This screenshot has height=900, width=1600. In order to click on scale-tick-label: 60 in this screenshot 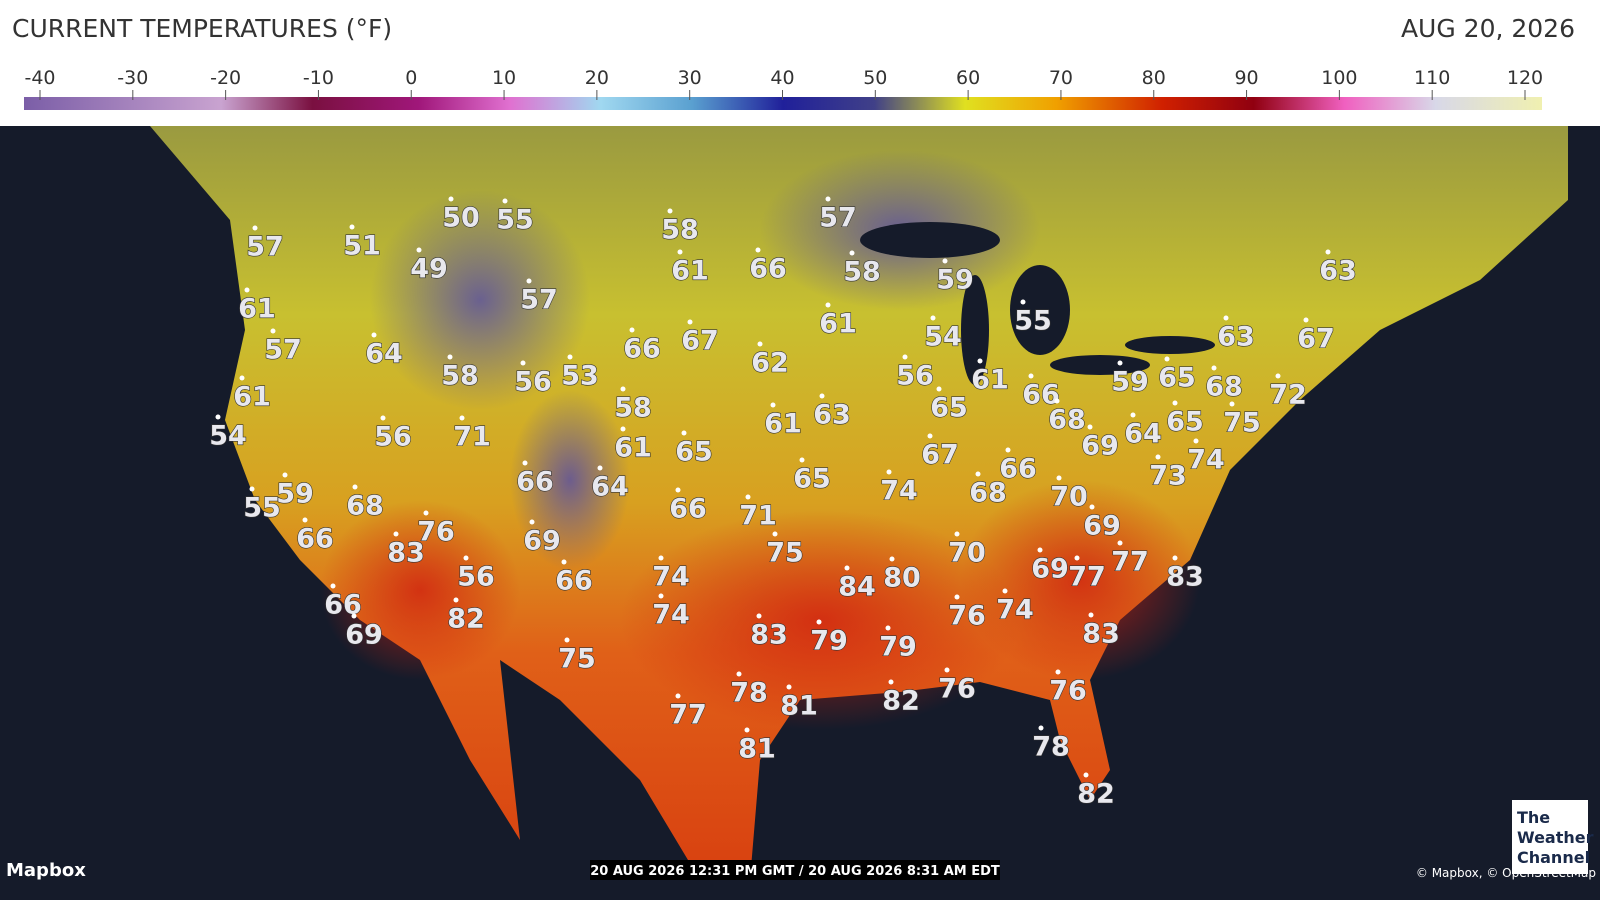, I will do `click(968, 78)`.